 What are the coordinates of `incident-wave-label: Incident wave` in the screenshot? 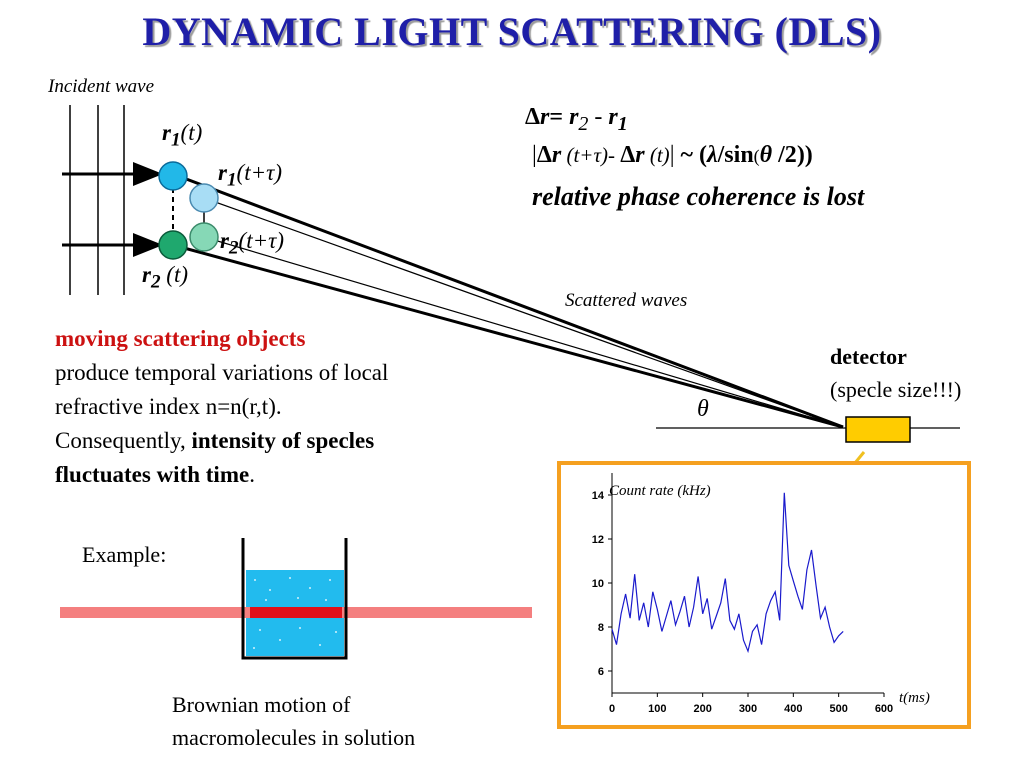 It's located at (101, 86).